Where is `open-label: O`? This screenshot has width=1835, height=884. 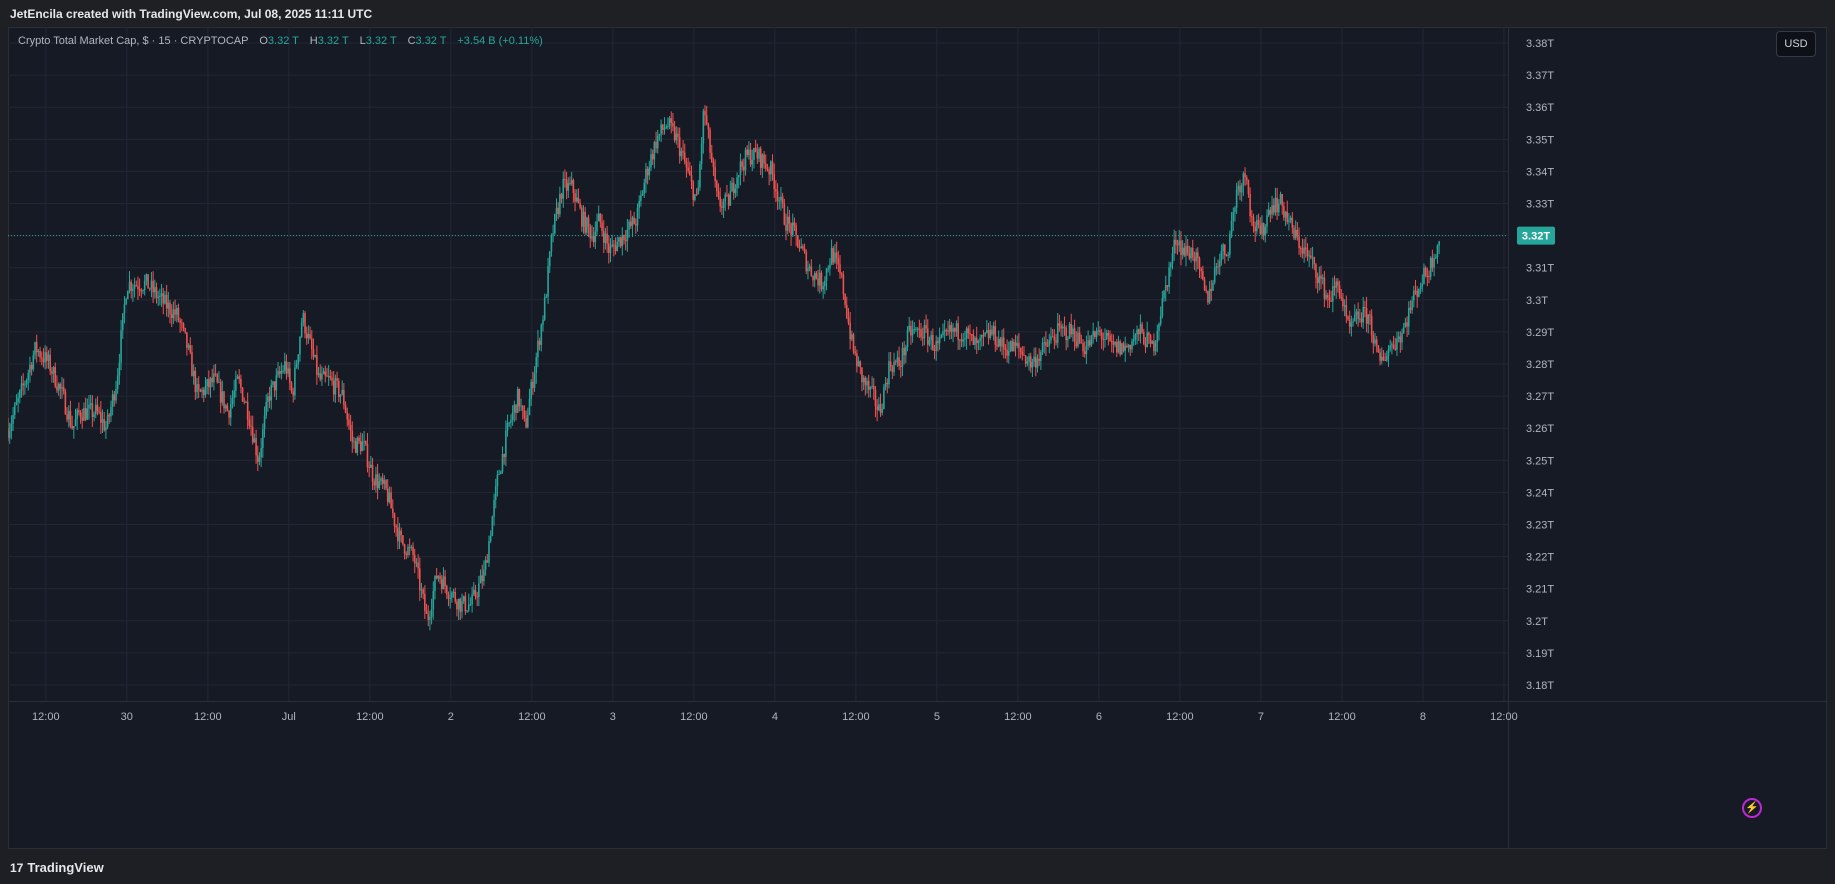 open-label: O is located at coordinates (263, 41).